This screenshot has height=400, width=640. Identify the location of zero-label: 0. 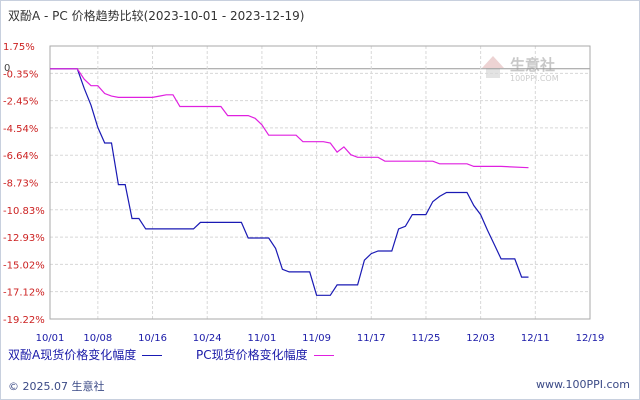
(7, 68).